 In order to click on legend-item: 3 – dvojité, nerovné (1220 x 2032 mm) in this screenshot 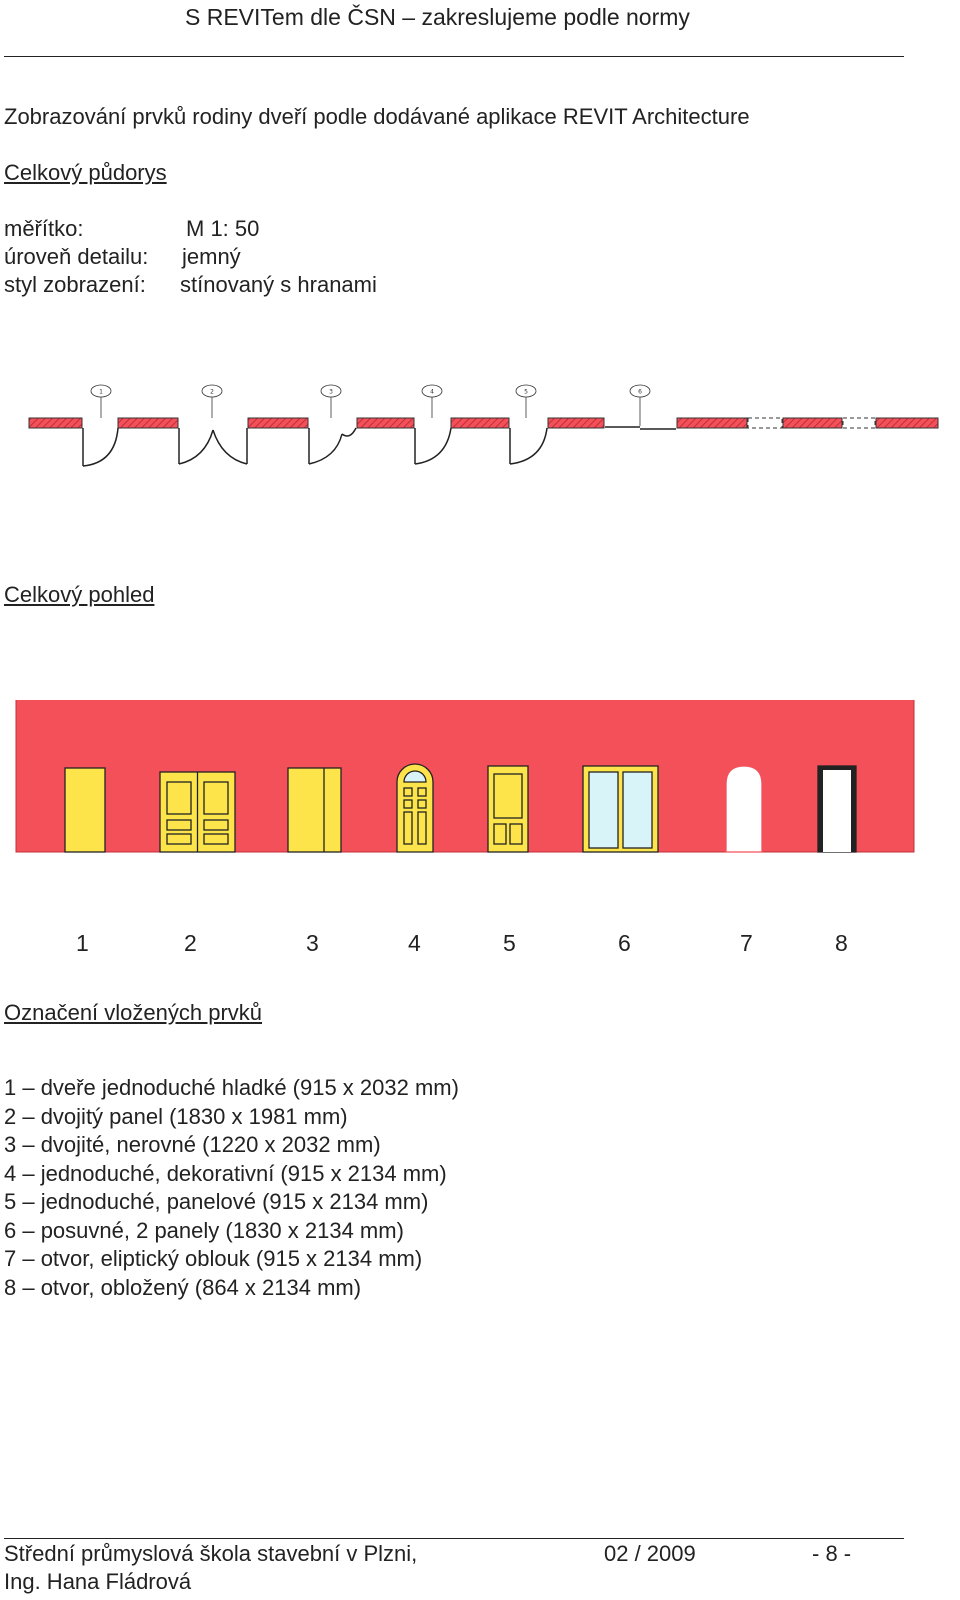, I will do `click(192, 1144)`.